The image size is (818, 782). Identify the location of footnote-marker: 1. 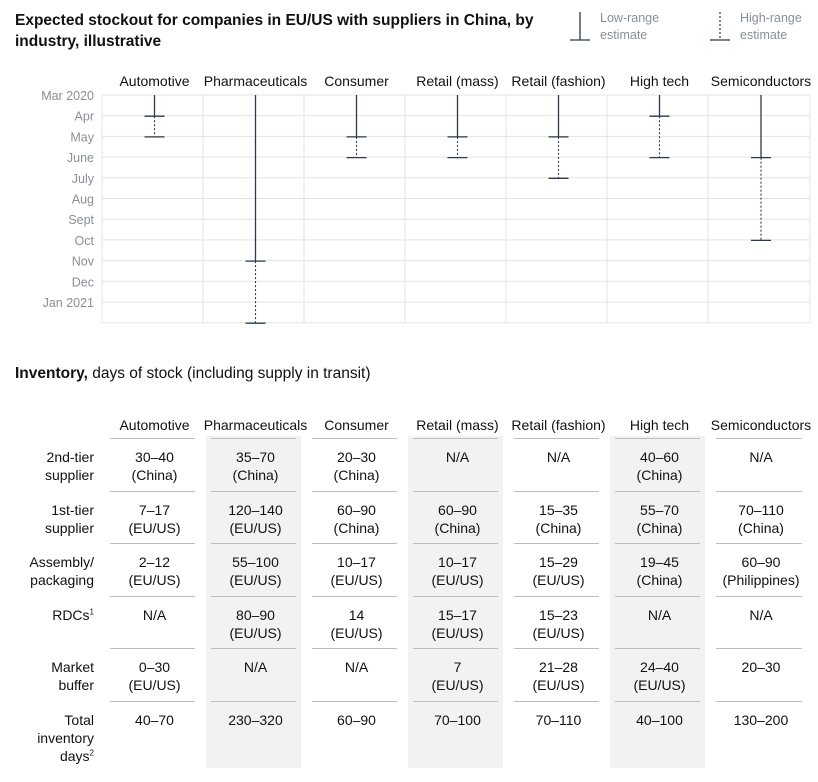
(91, 611).